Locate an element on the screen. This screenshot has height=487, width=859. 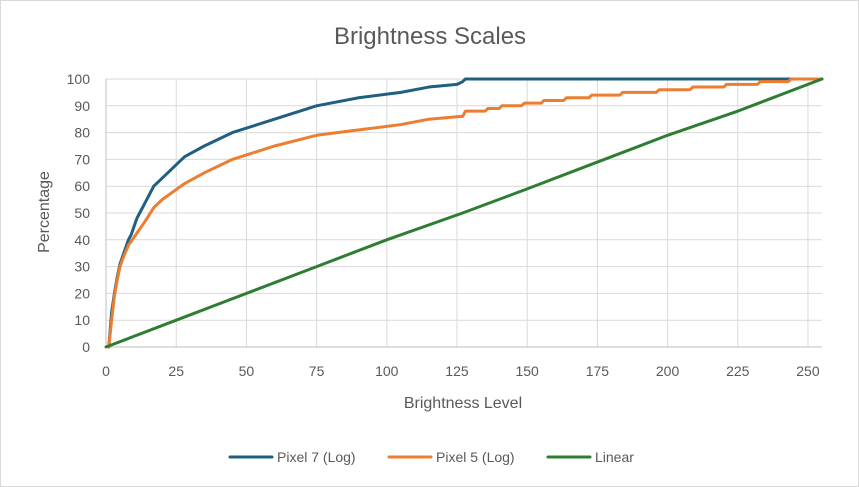
x-tick-label: 125 is located at coordinates (457, 371).